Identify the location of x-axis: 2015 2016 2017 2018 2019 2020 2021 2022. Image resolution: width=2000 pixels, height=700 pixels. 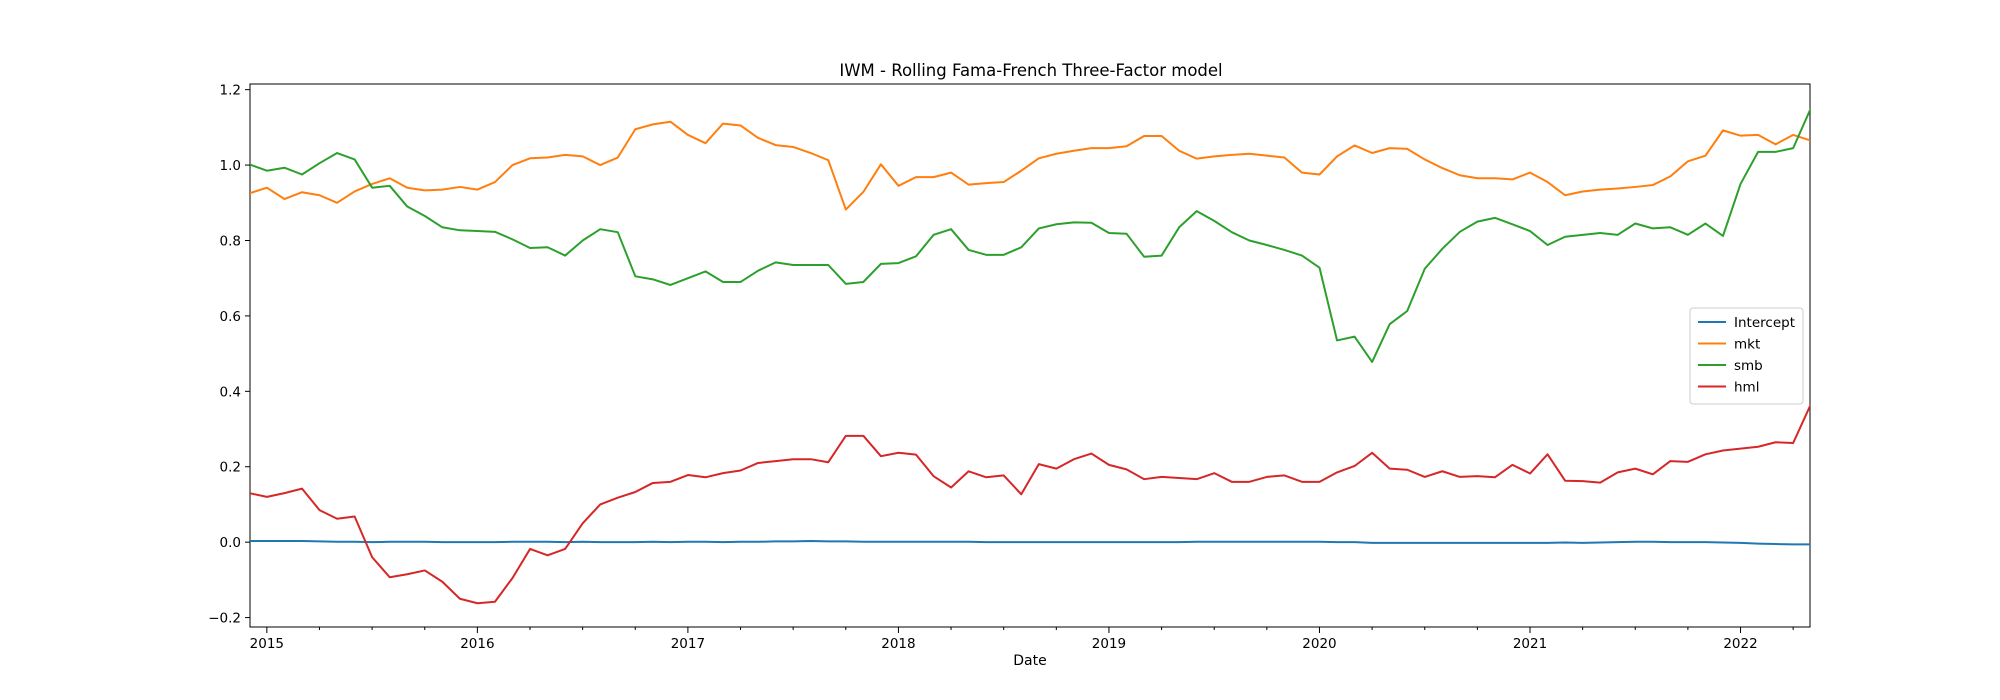
(1022, 639).